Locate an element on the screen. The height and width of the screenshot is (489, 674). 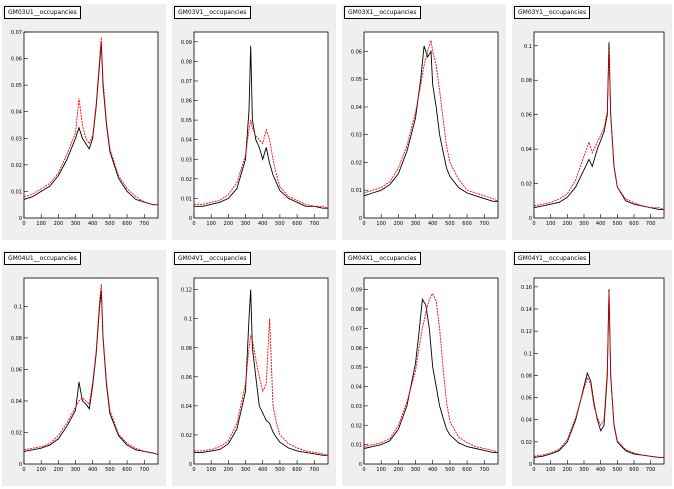
chart-title: GM03Y1__occupancies is located at coordinates (552, 12).